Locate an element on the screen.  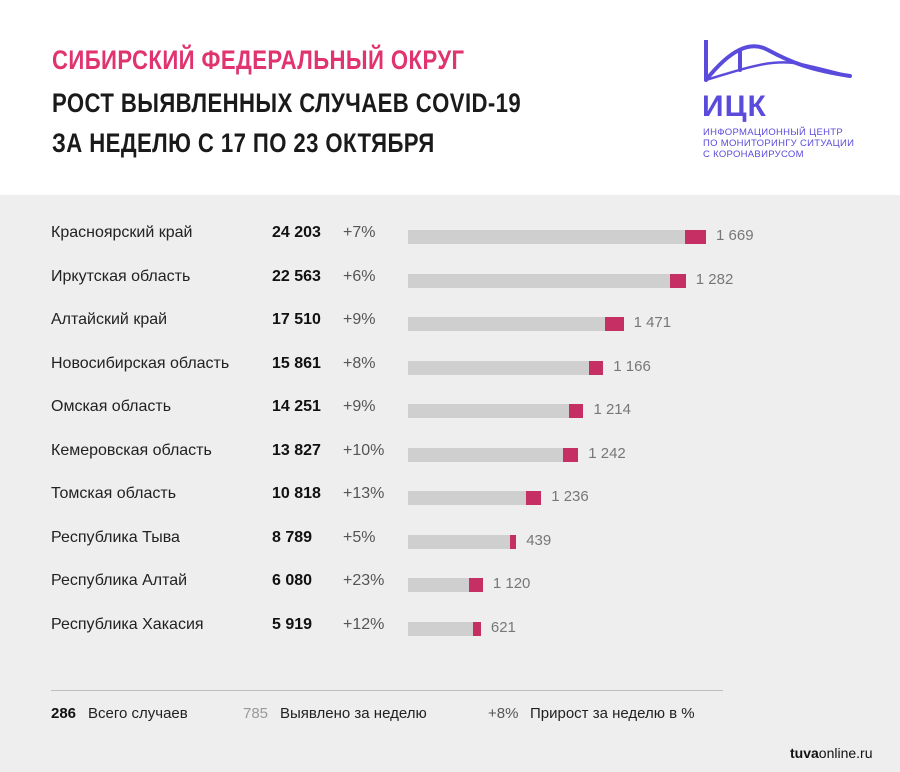
logo-wave-icon is located at coordinates (778, 61).